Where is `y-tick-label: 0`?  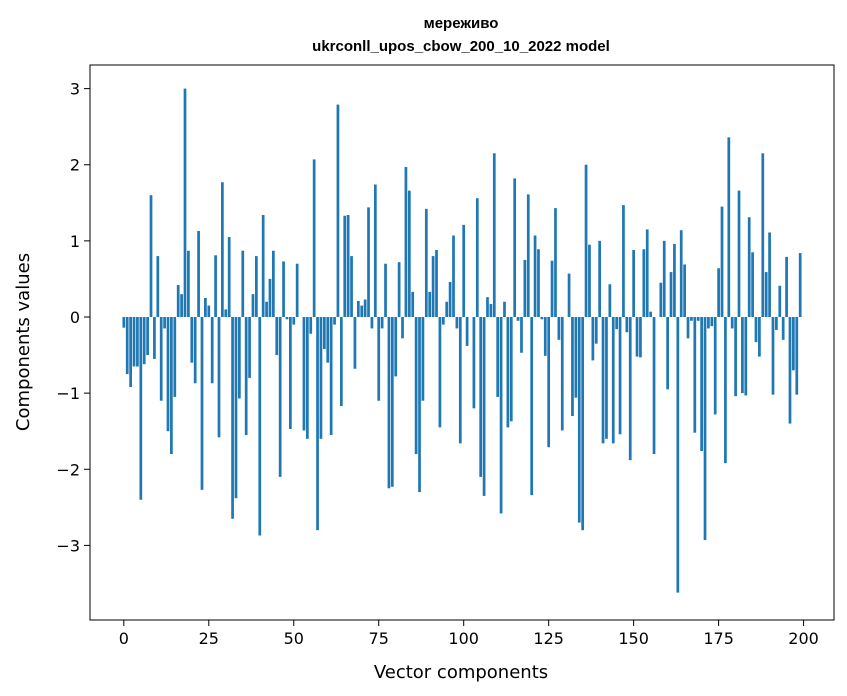
y-tick-label: 0 is located at coordinates (75, 317).